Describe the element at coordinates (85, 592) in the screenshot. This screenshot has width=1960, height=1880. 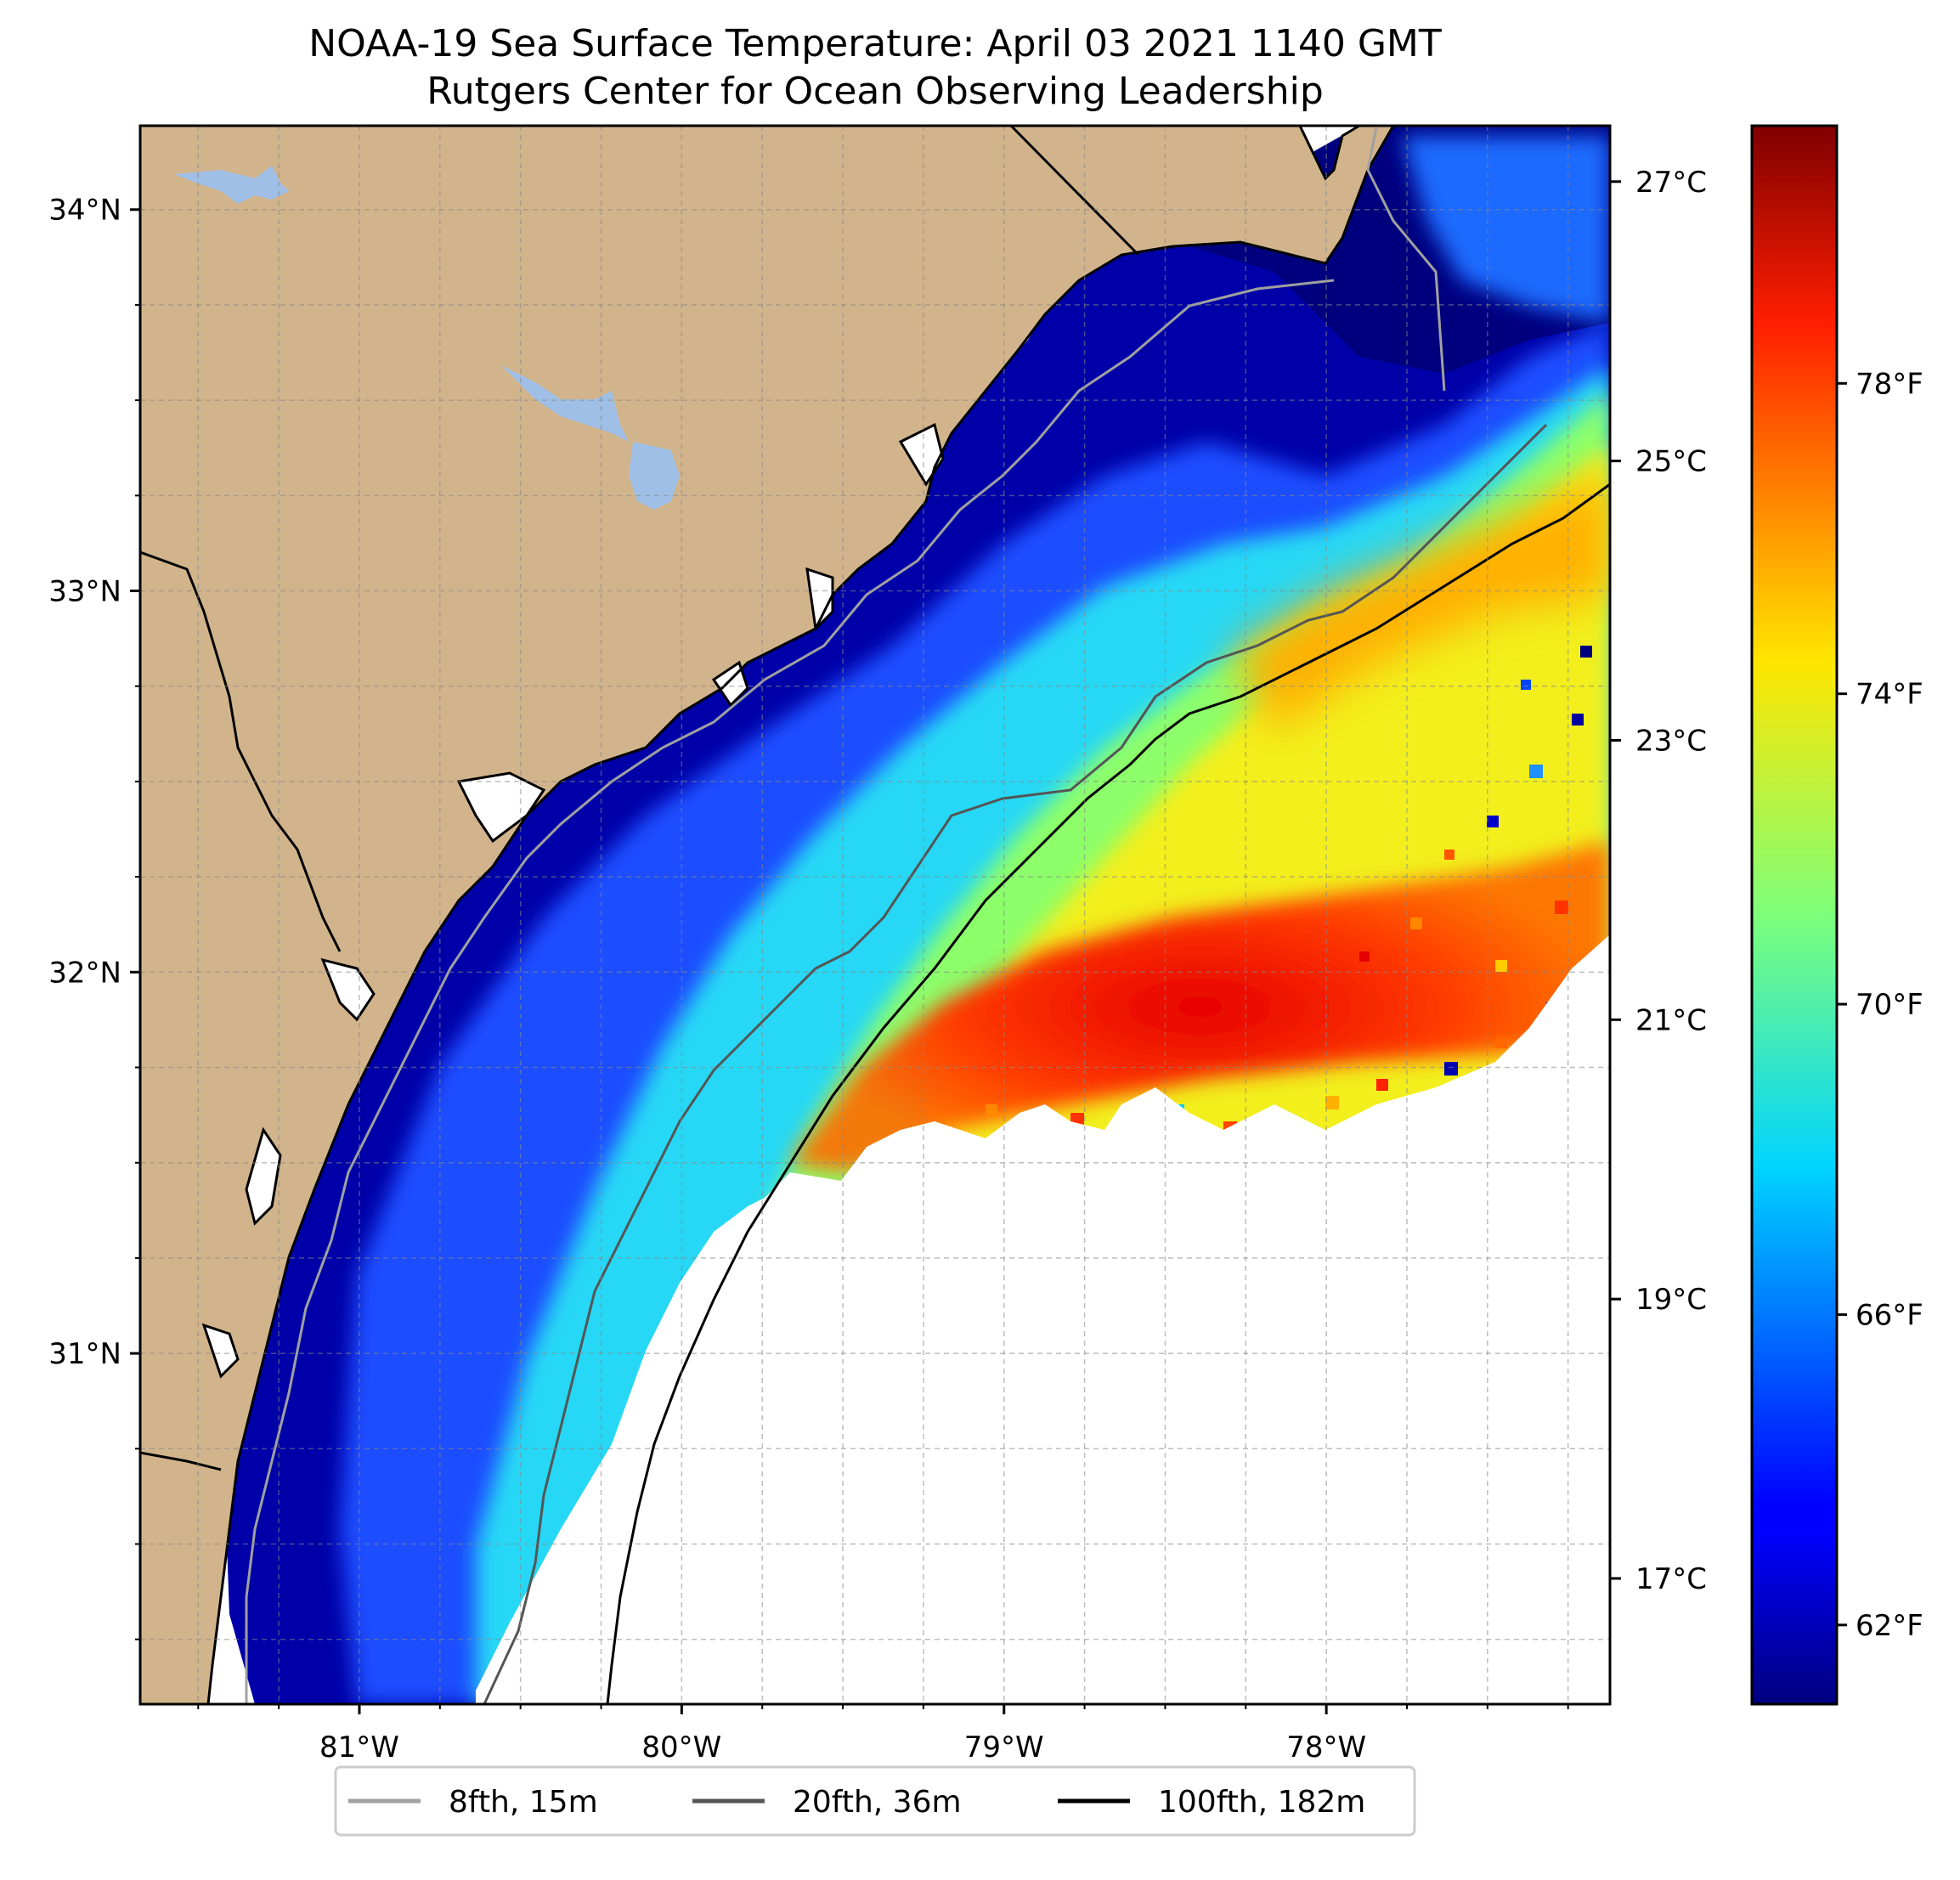
I see `lat-tick-label-1: 33°N` at that location.